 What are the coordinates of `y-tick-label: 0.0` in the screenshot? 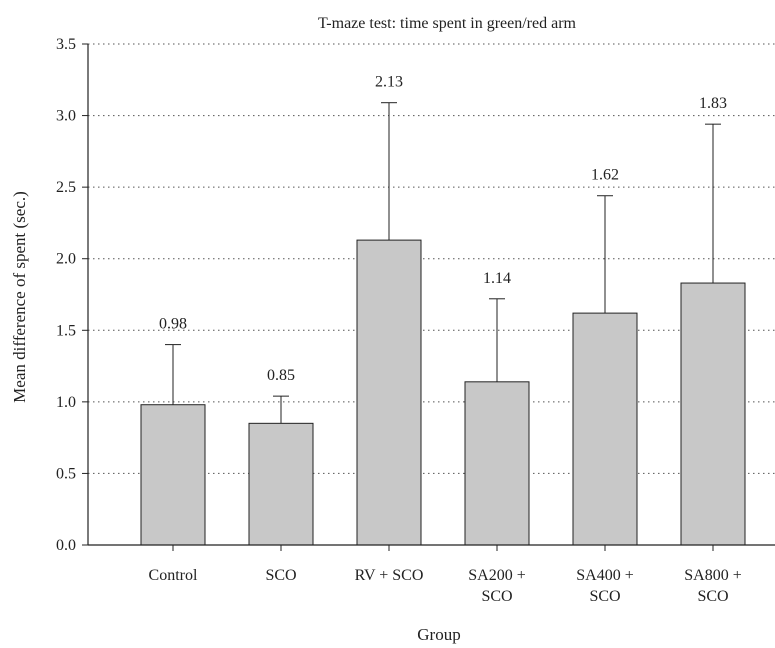 It's located at (66, 545).